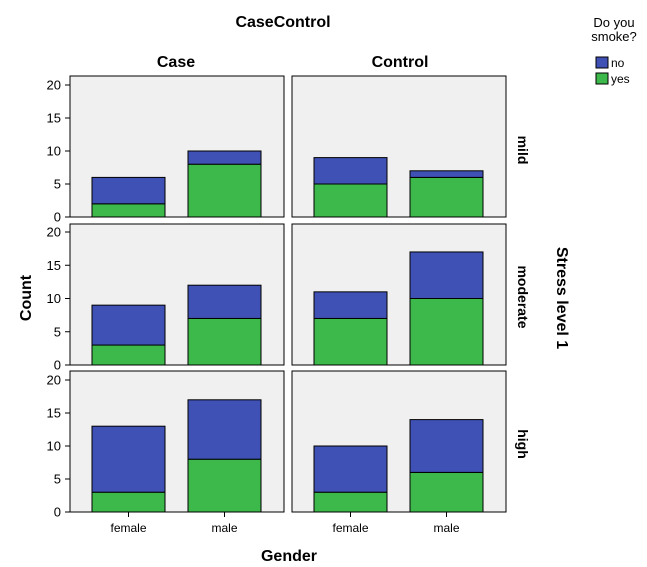 This screenshot has height=567, width=647. What do you see at coordinates (602, 78) in the screenshot?
I see `legend-swatch-yes` at bounding box center [602, 78].